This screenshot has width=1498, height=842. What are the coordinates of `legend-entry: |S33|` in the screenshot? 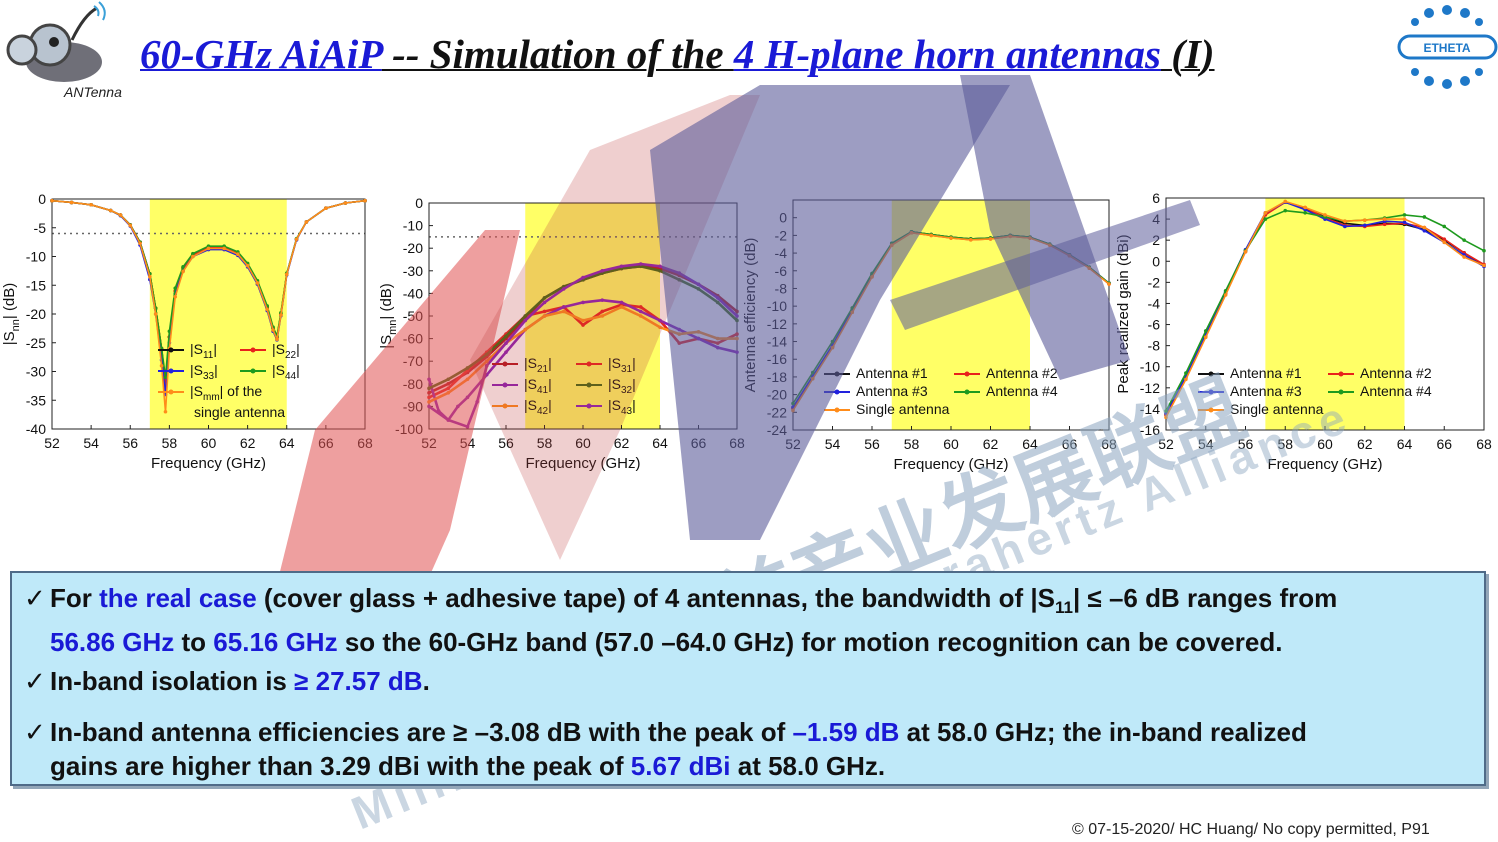 It's located at (204, 372).